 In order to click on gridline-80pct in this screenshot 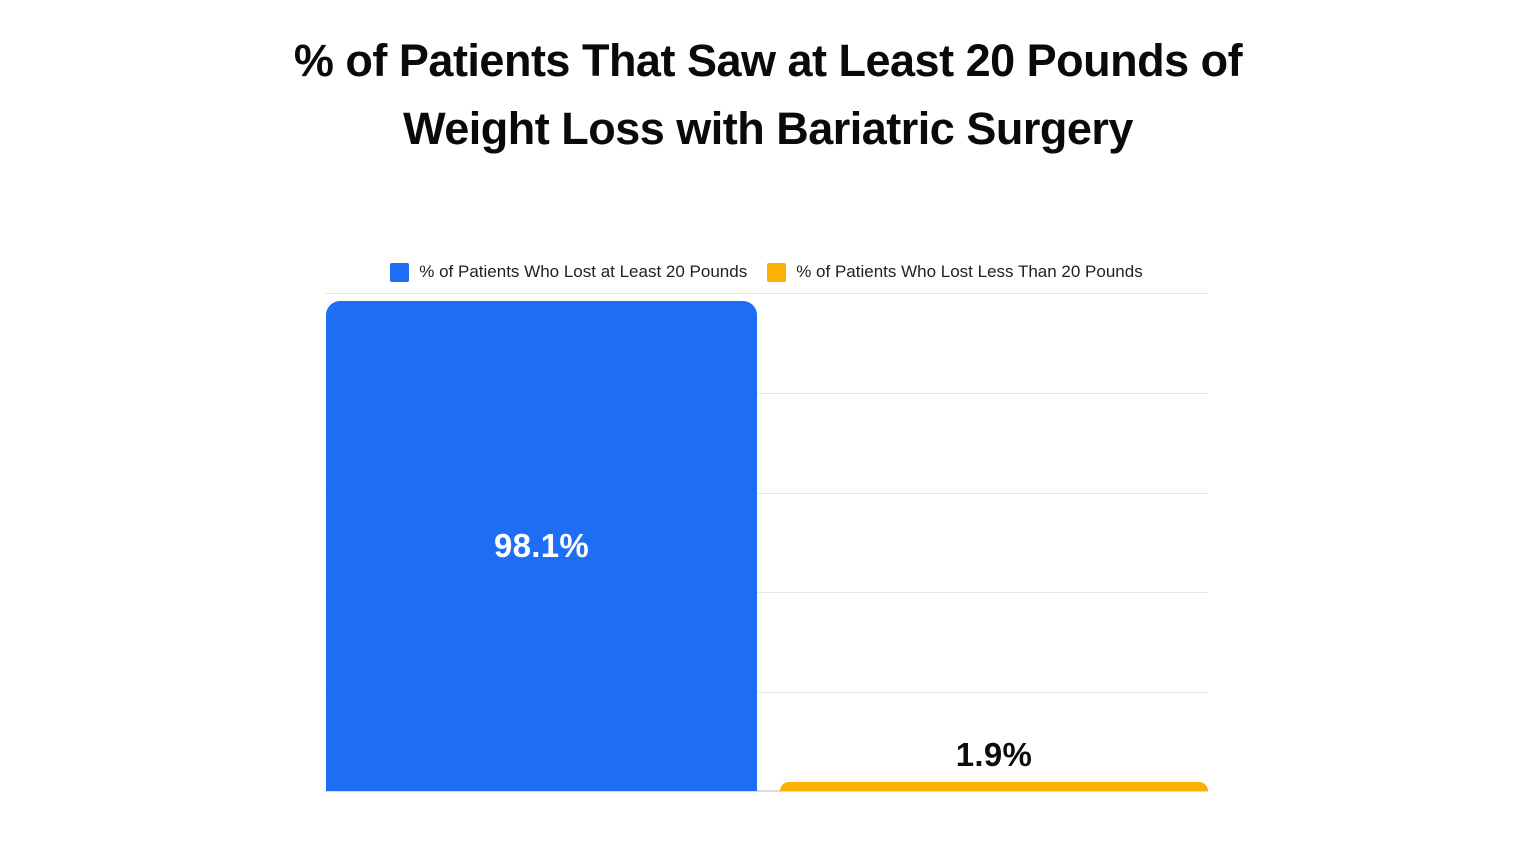, I will do `click(766, 393)`.